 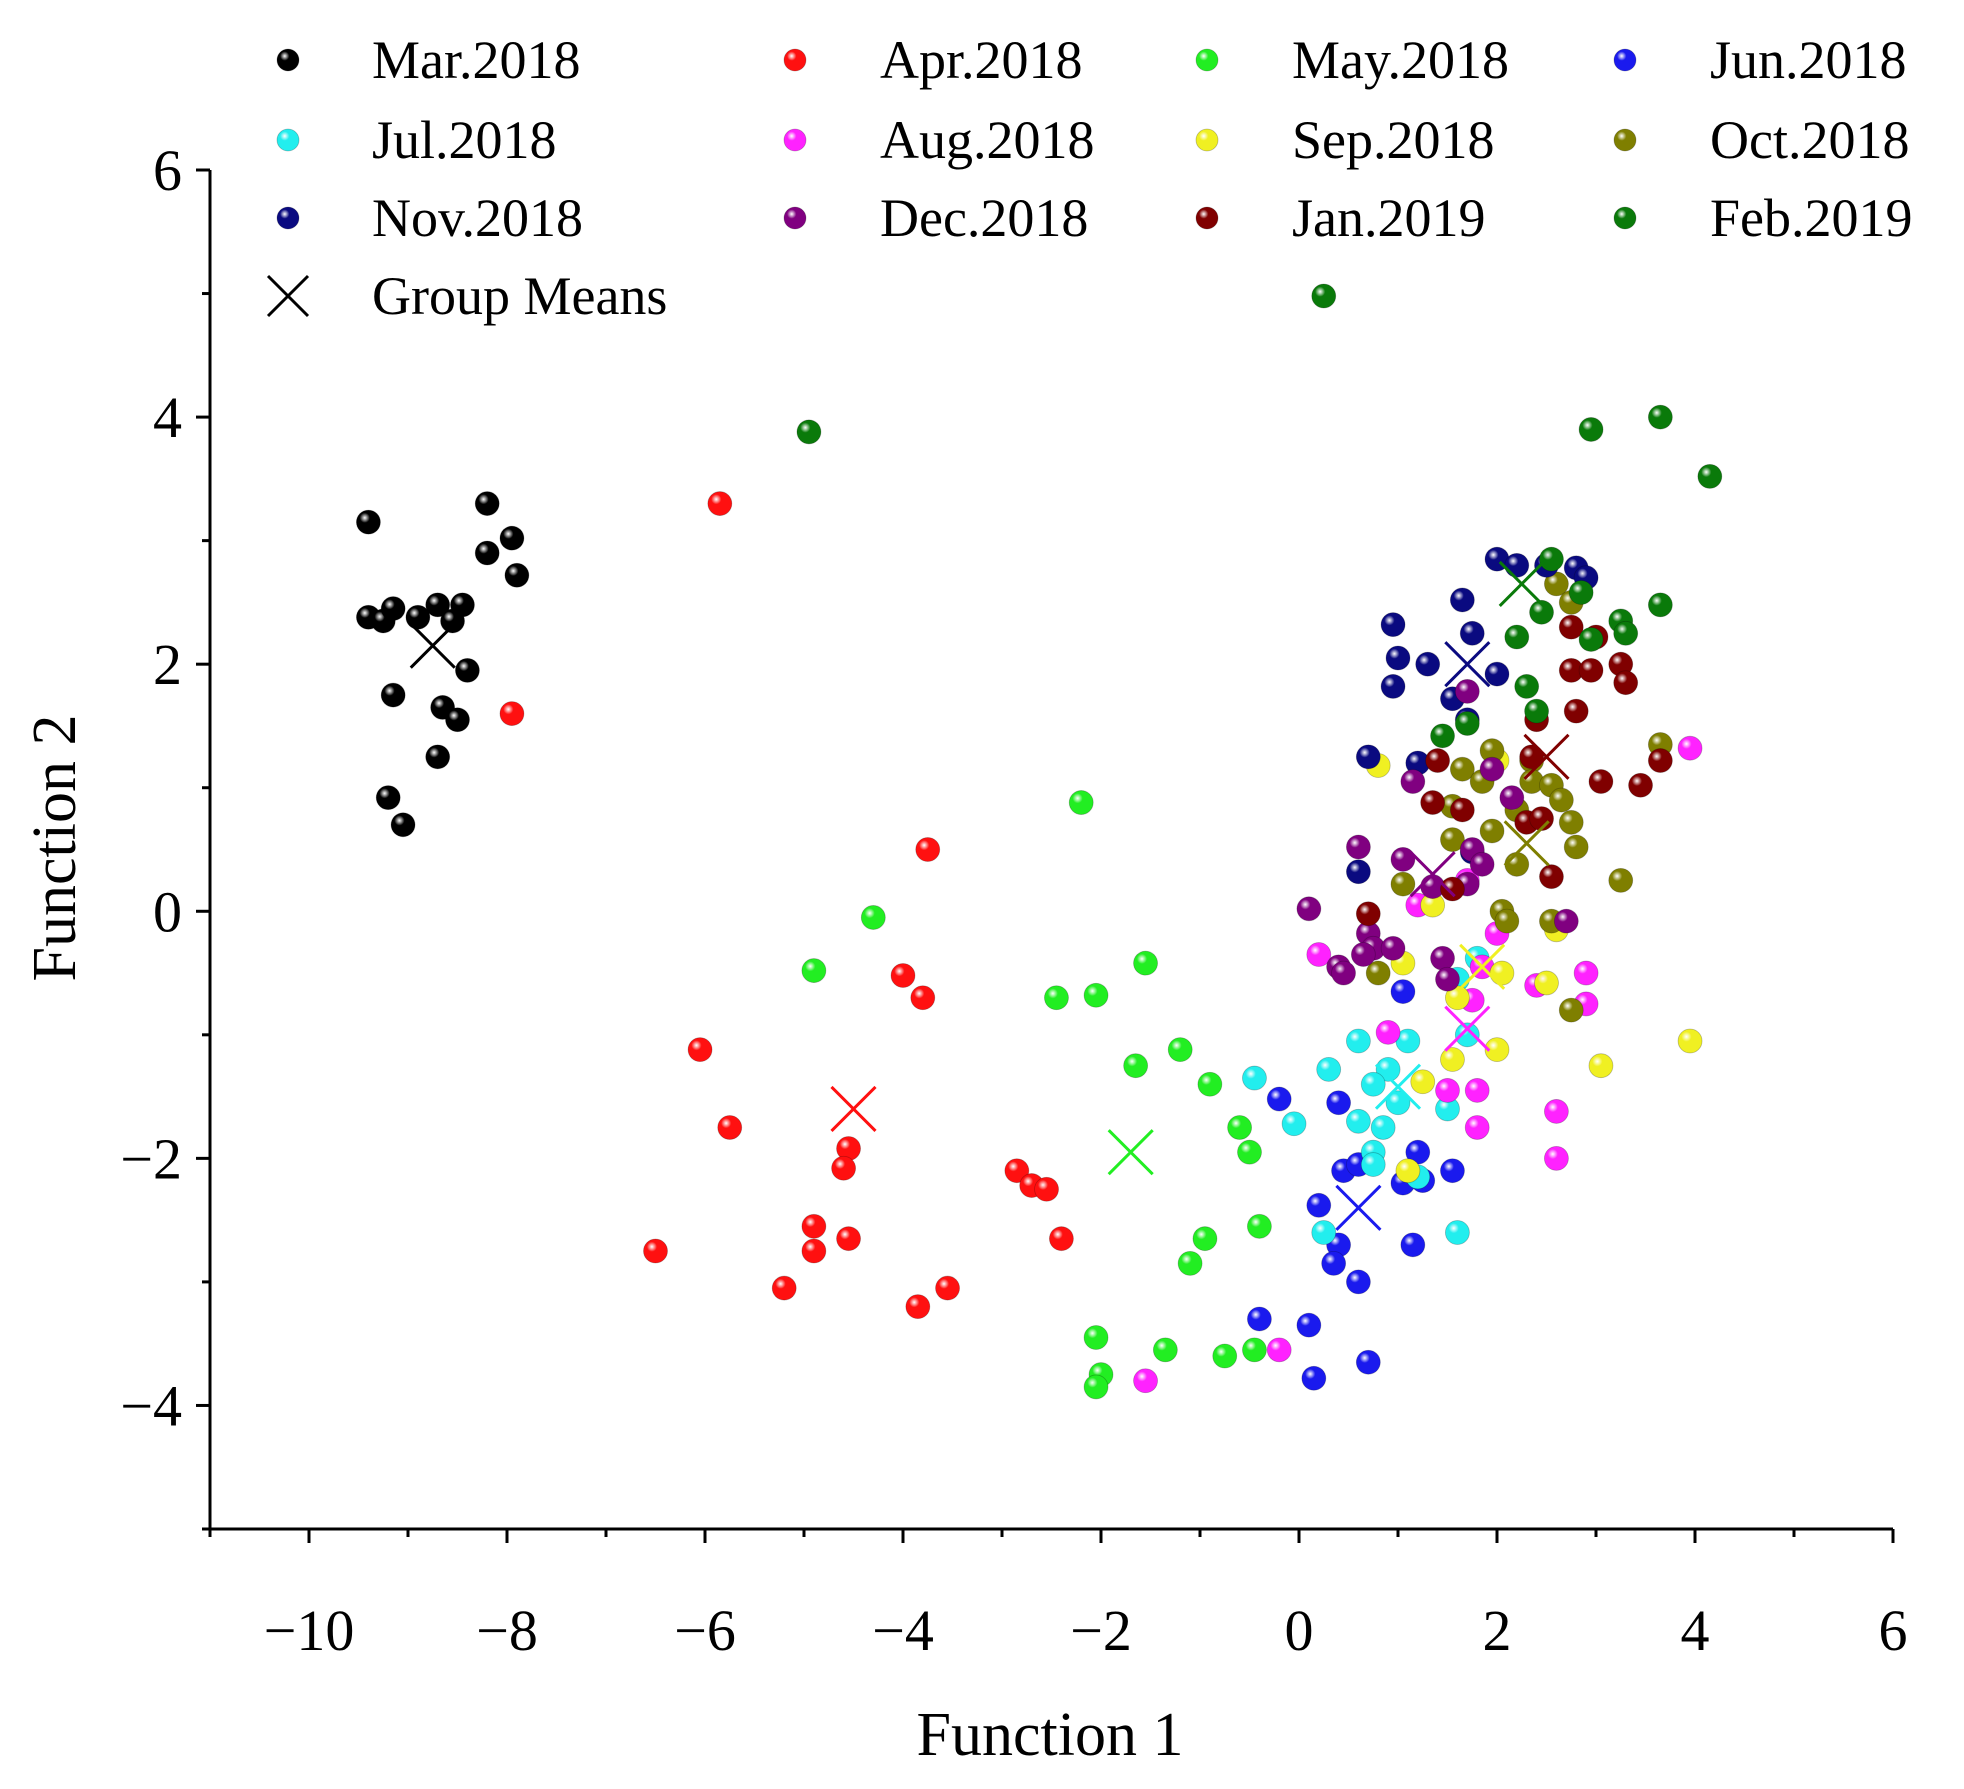 What do you see at coordinates (1418, 1064) in the screenshot?
I see `series-Aug.2018` at bounding box center [1418, 1064].